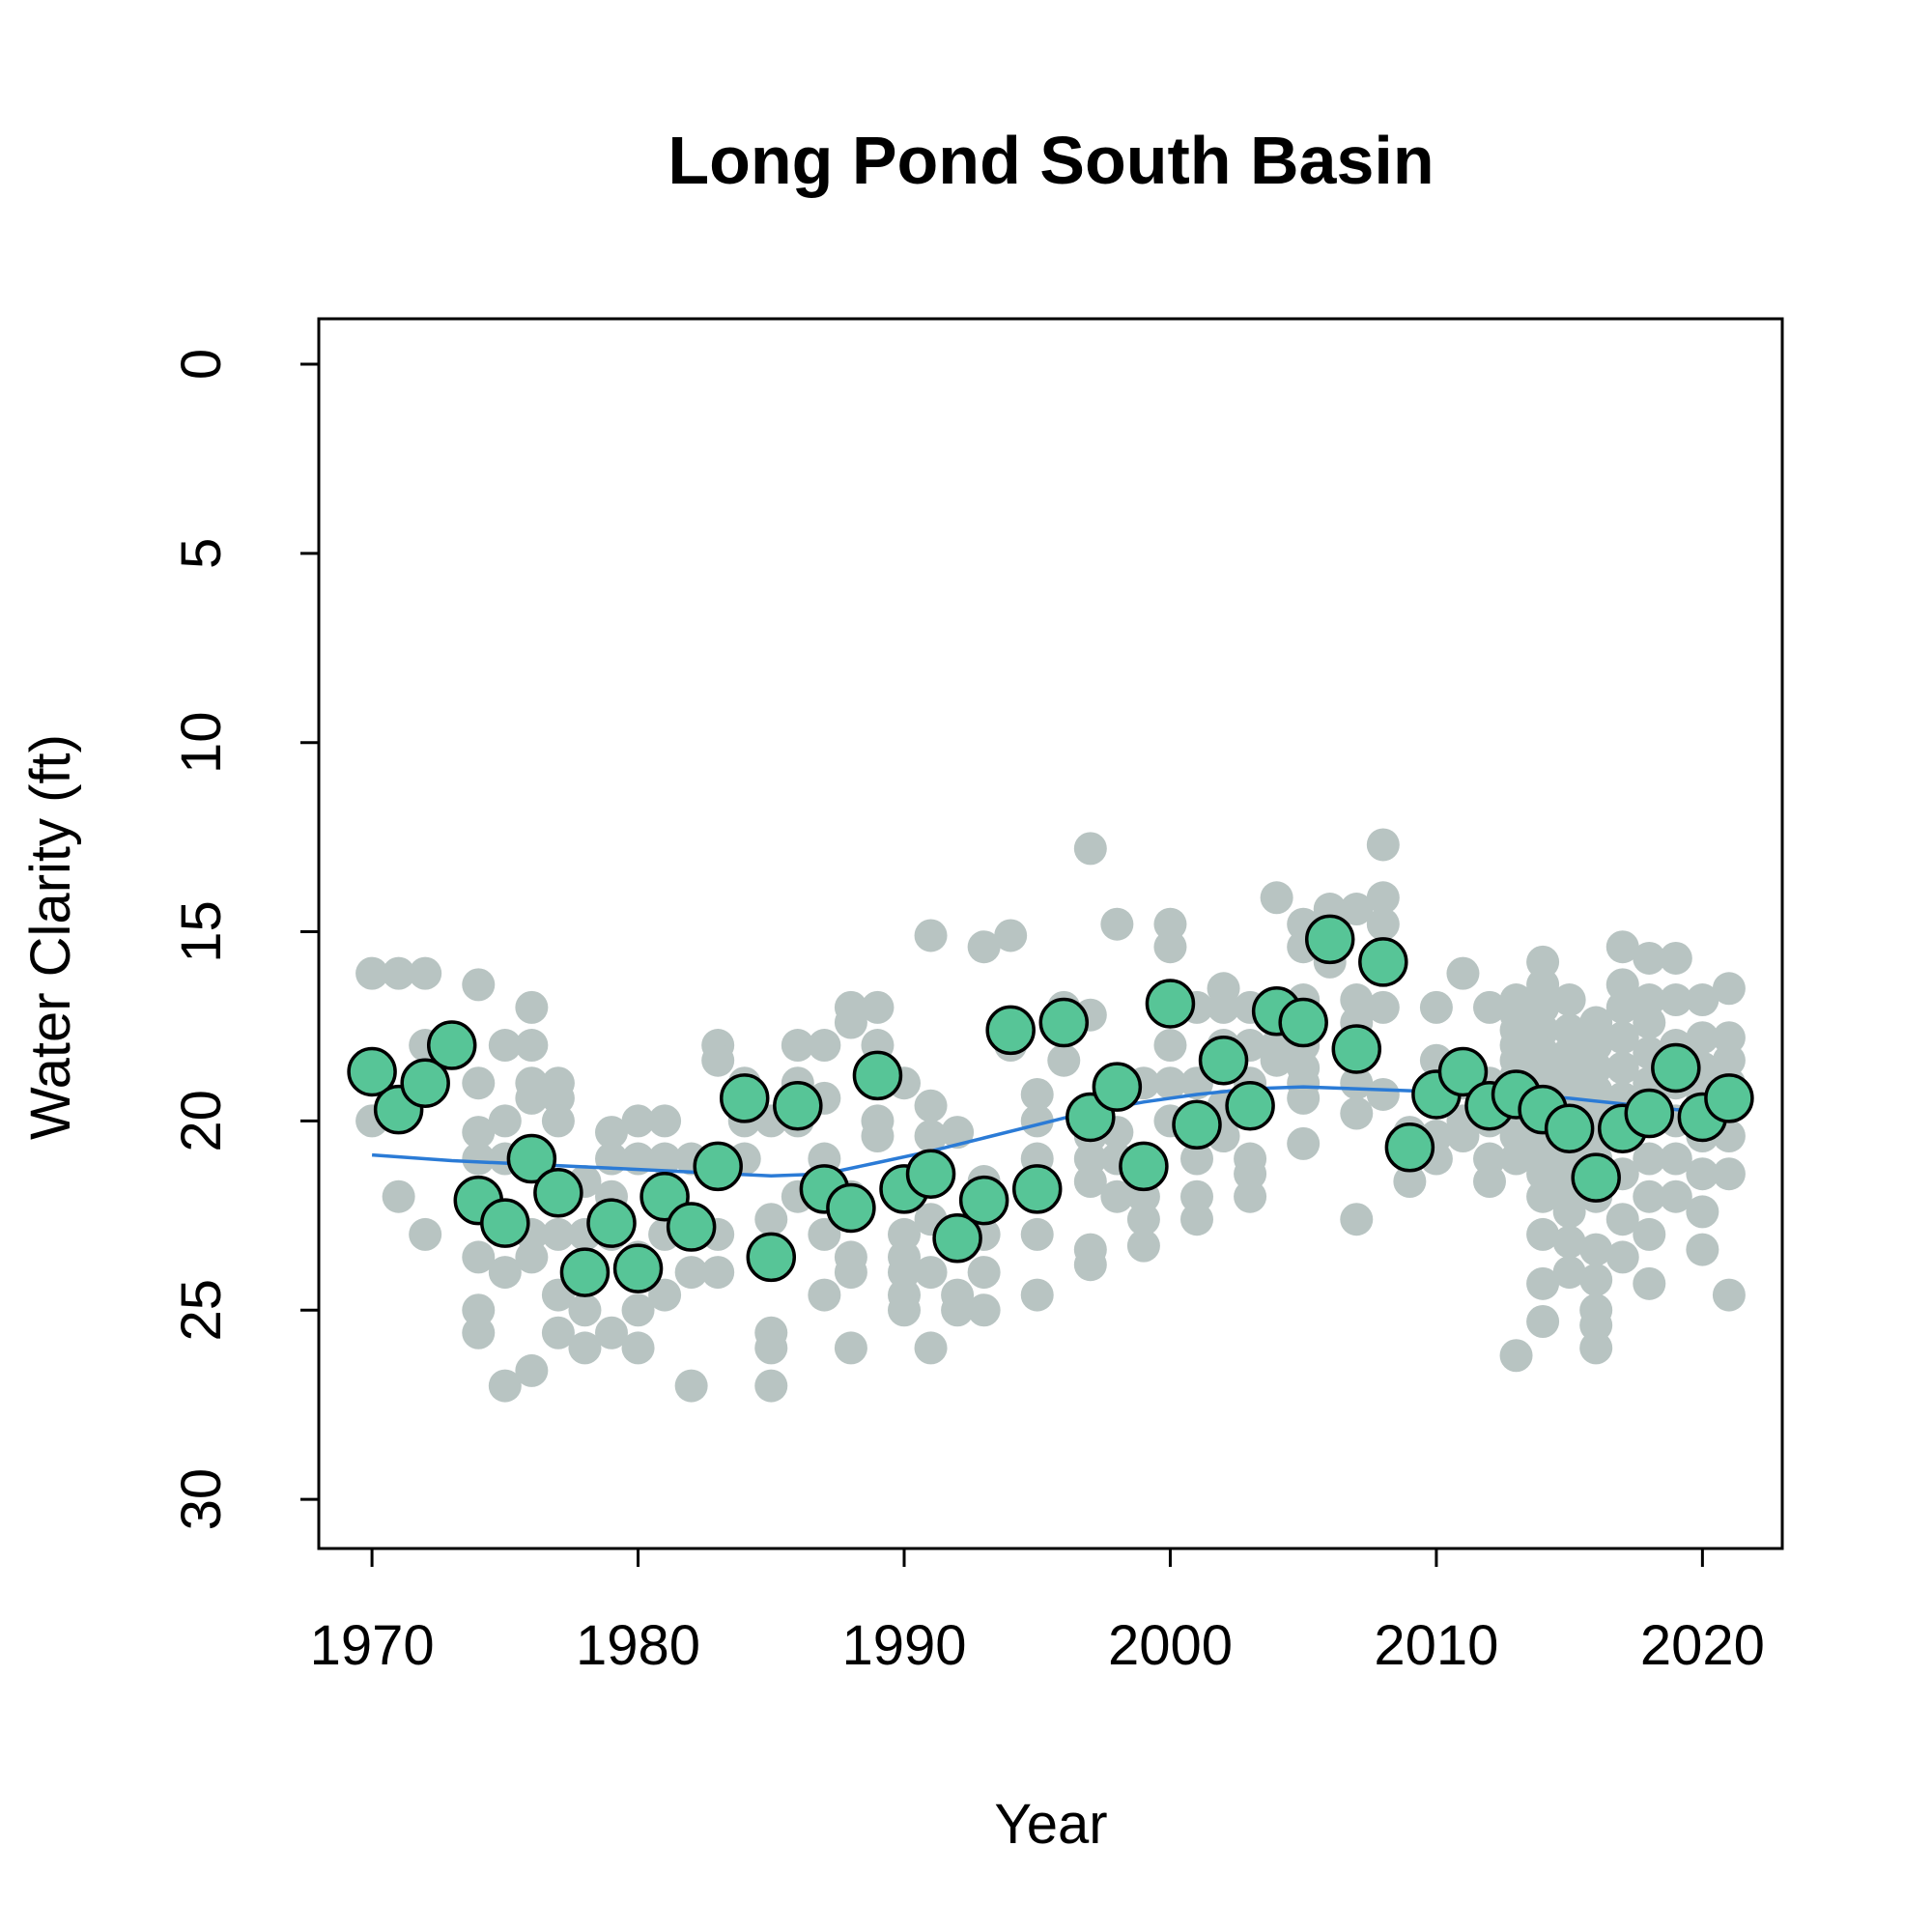 The image size is (1932, 1932). What do you see at coordinates (50, 937) in the screenshot?
I see `y-axis-label: Water Clarity (ft)` at bounding box center [50, 937].